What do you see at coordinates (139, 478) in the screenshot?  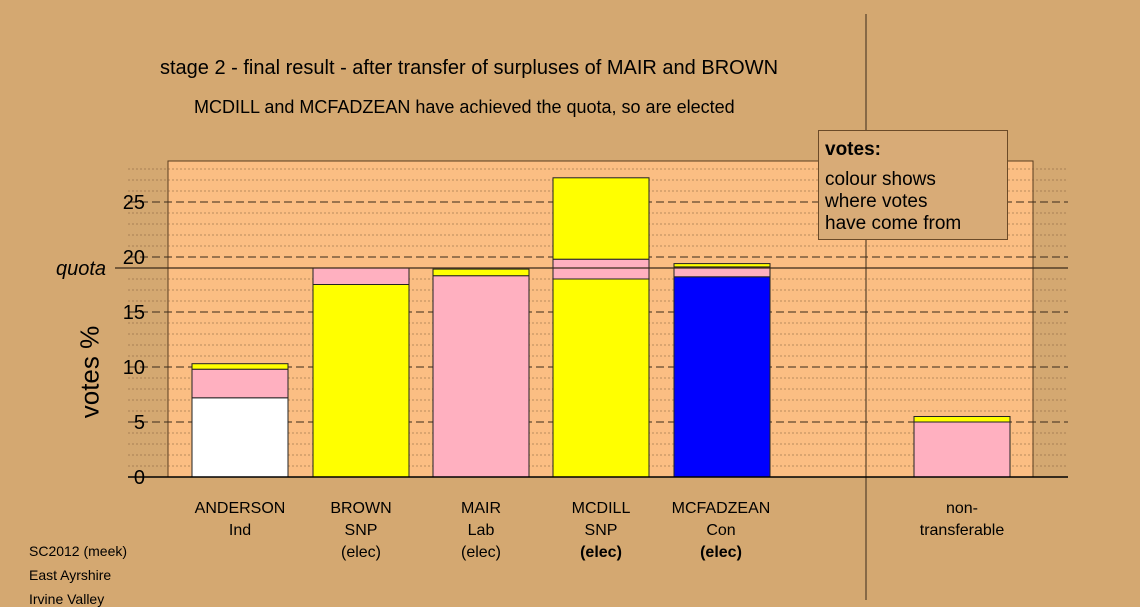 I see `y-tick-label: 0` at bounding box center [139, 478].